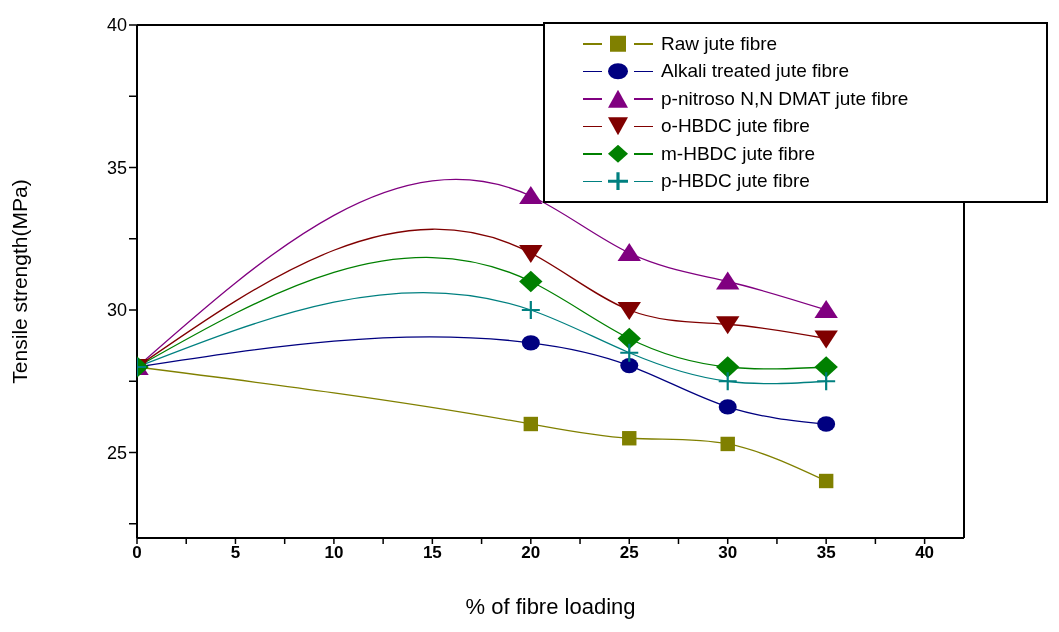 Image resolution: width=1059 pixels, height=632 pixels. Describe the element at coordinates (550, 606) in the screenshot. I see `x-axis-title: % of fibre loading` at that location.